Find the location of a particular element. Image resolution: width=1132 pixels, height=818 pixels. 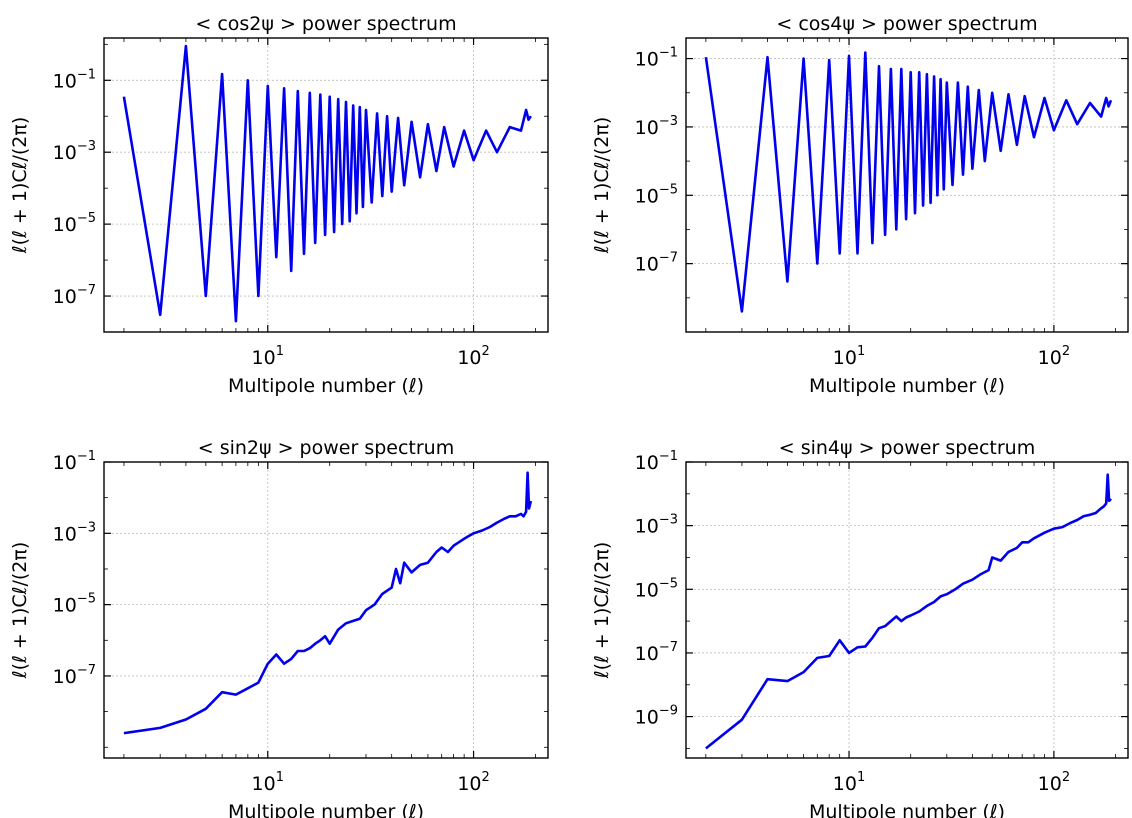

chart-title: < cos4ψ > power spectrum is located at coordinates (906, 24).